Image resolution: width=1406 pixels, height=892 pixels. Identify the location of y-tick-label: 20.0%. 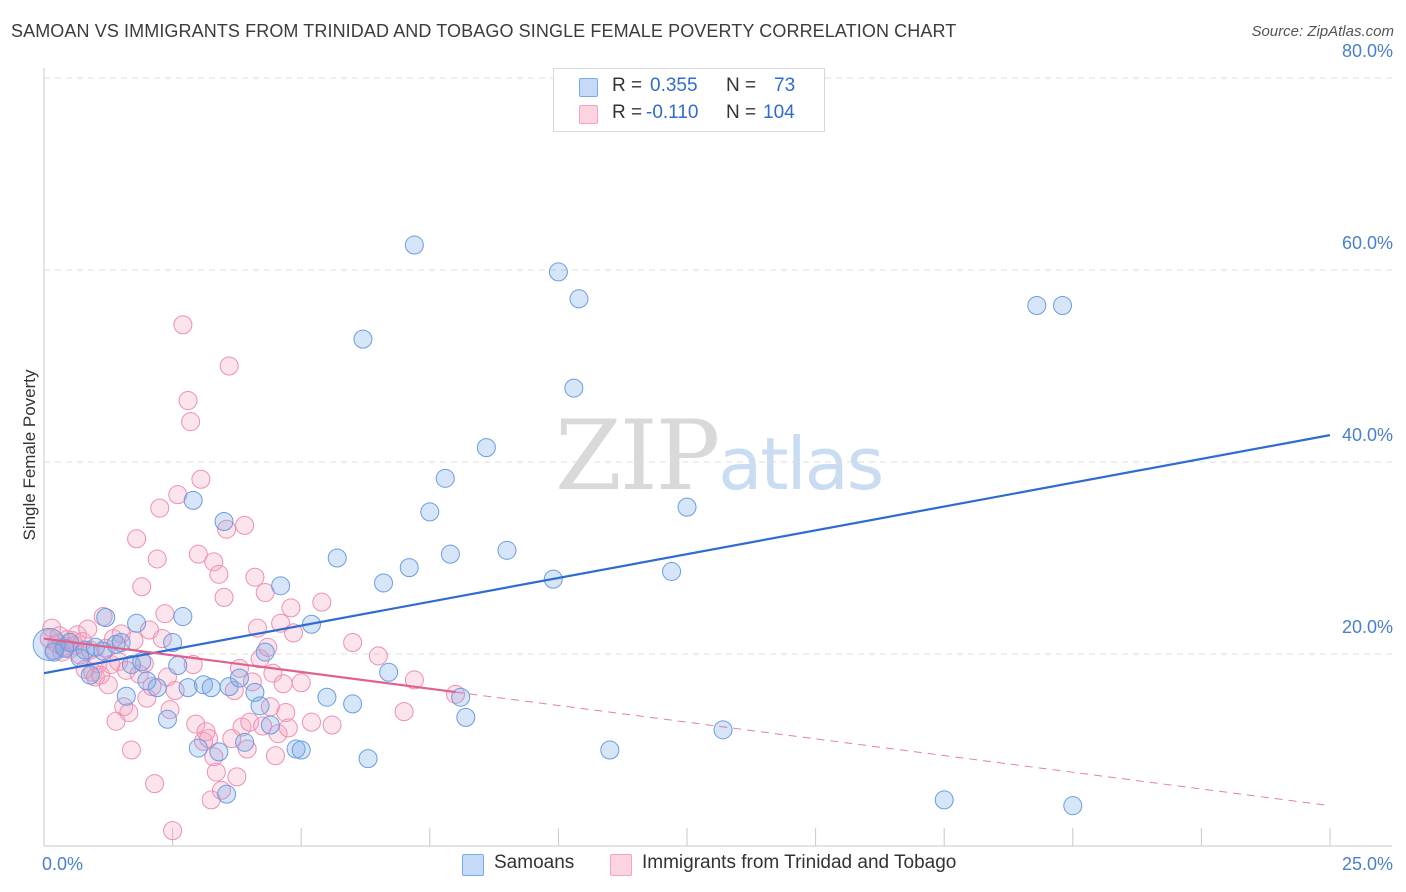
(1367, 627).